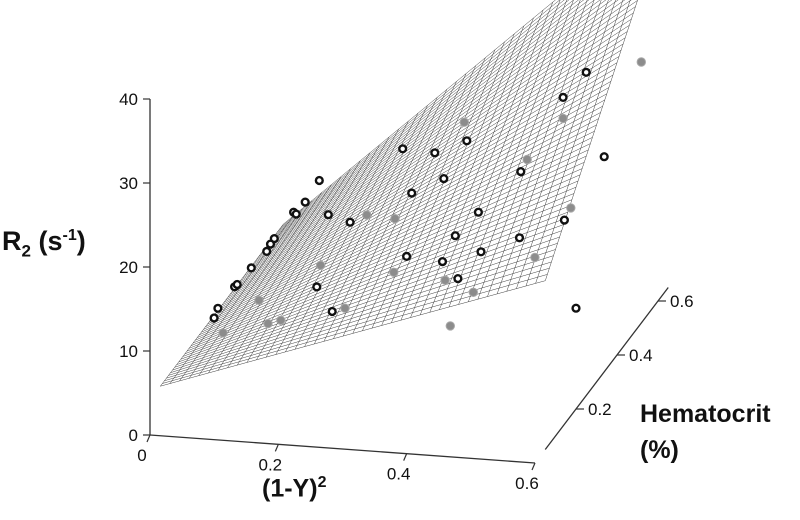 Image resolution: width=800 pixels, height=520 pixels. Describe the element at coordinates (399, 474) in the screenshot. I see `x-tick-label: 0.4` at that location.